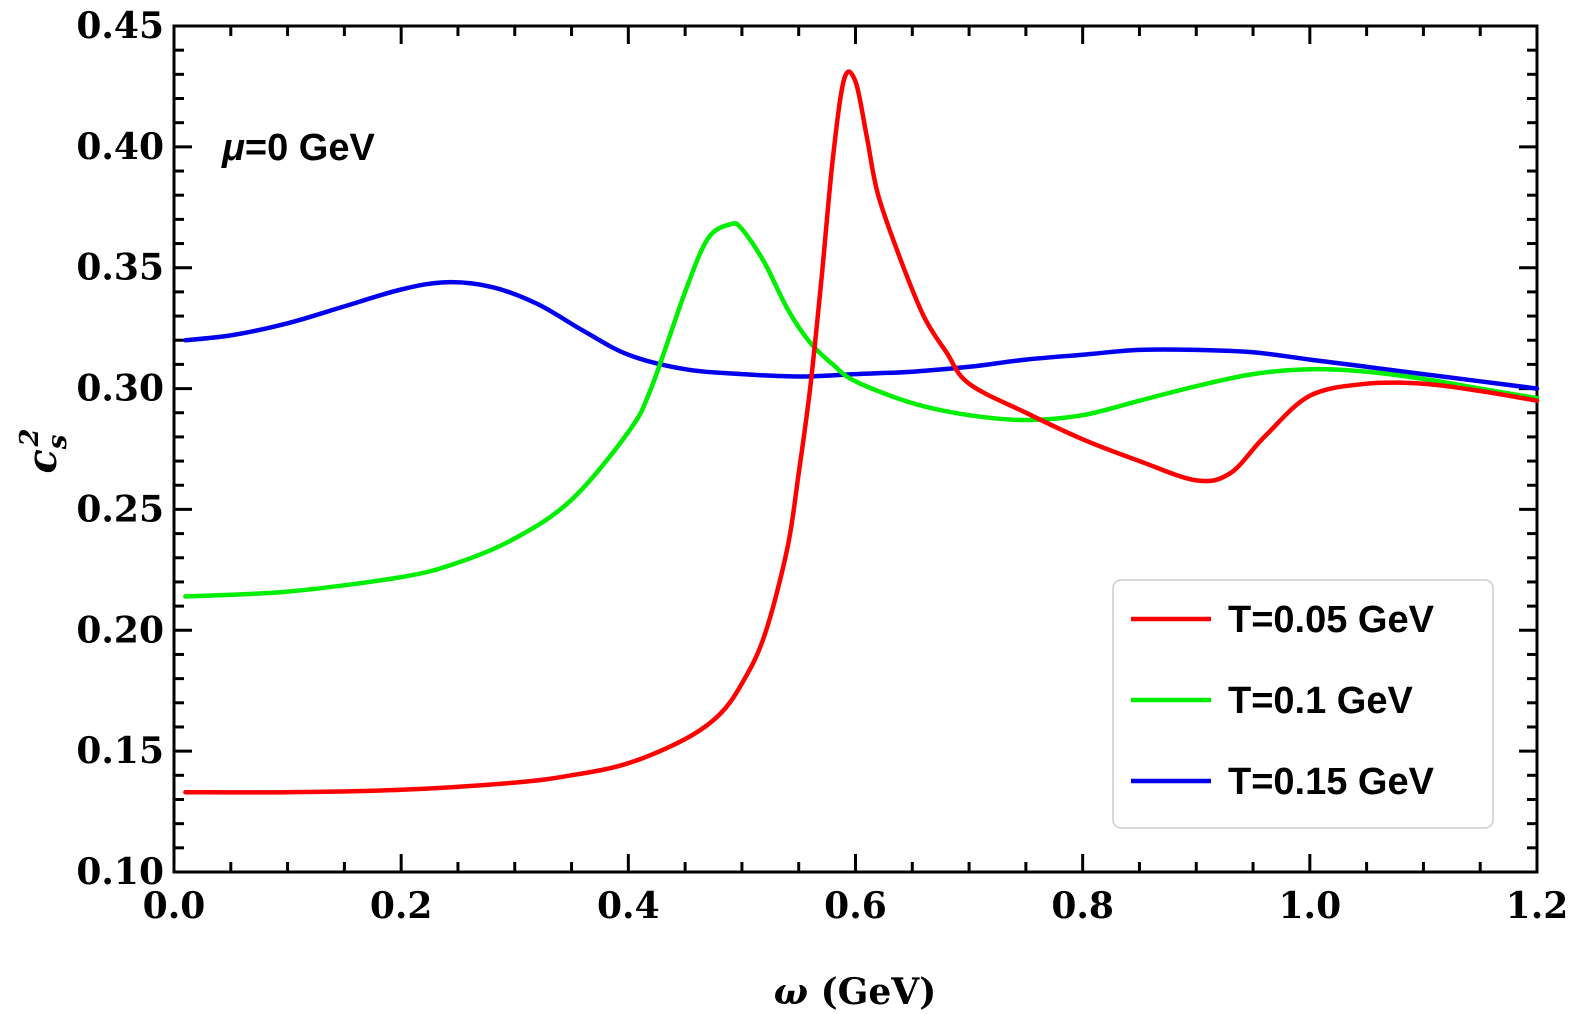 The height and width of the screenshot is (1014, 1588). What do you see at coordinates (628, 906) in the screenshot?
I see `x-tick-label: 0.4` at bounding box center [628, 906].